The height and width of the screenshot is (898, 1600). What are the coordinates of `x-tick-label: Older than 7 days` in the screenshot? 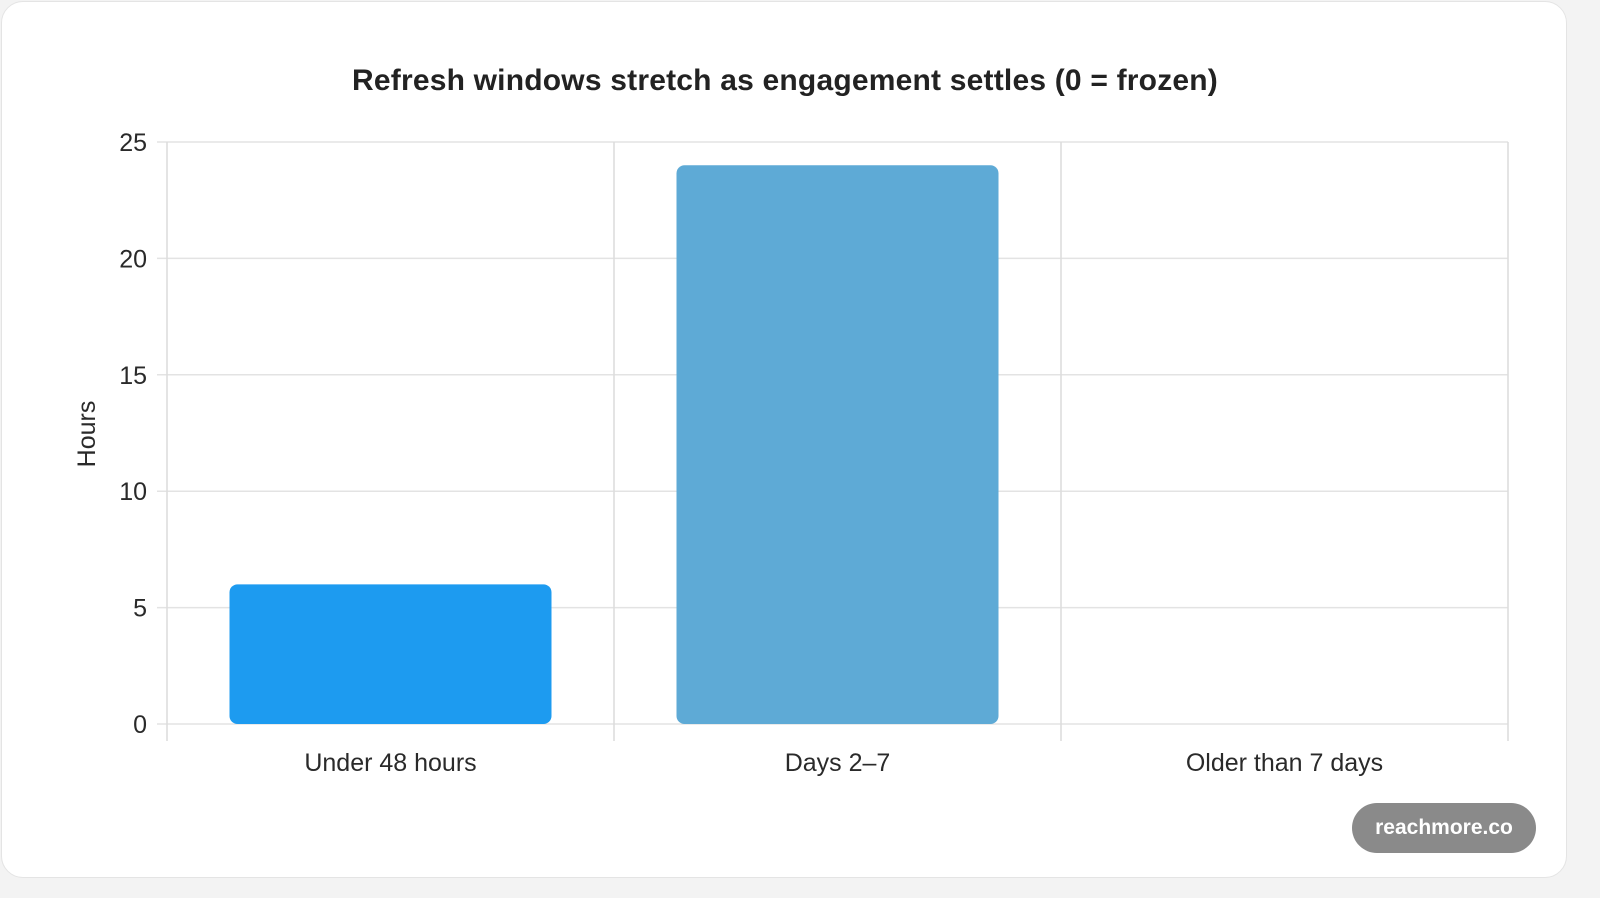 It's located at (1284, 763).